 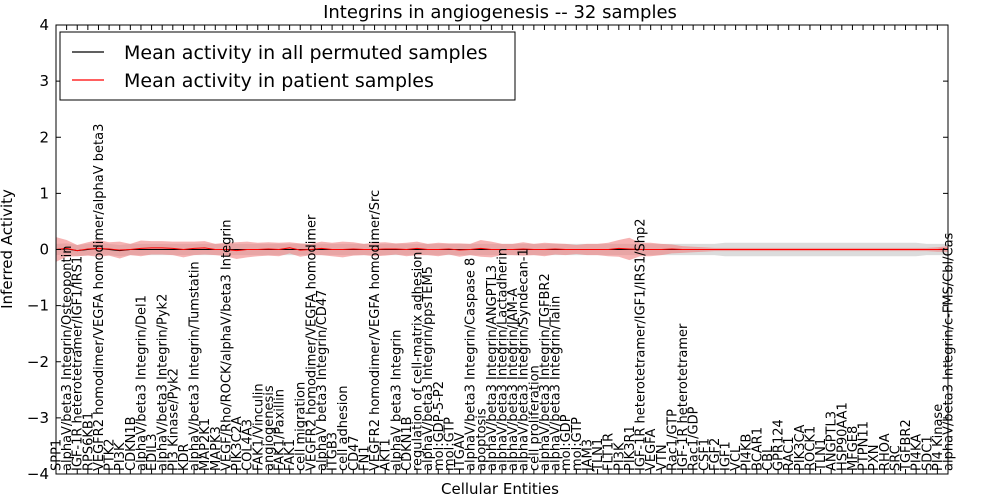 What do you see at coordinates (428, 368) in the screenshot?
I see `x-tick-label: alphaV/beta3 Integrin/ppsTEM5` at bounding box center [428, 368].